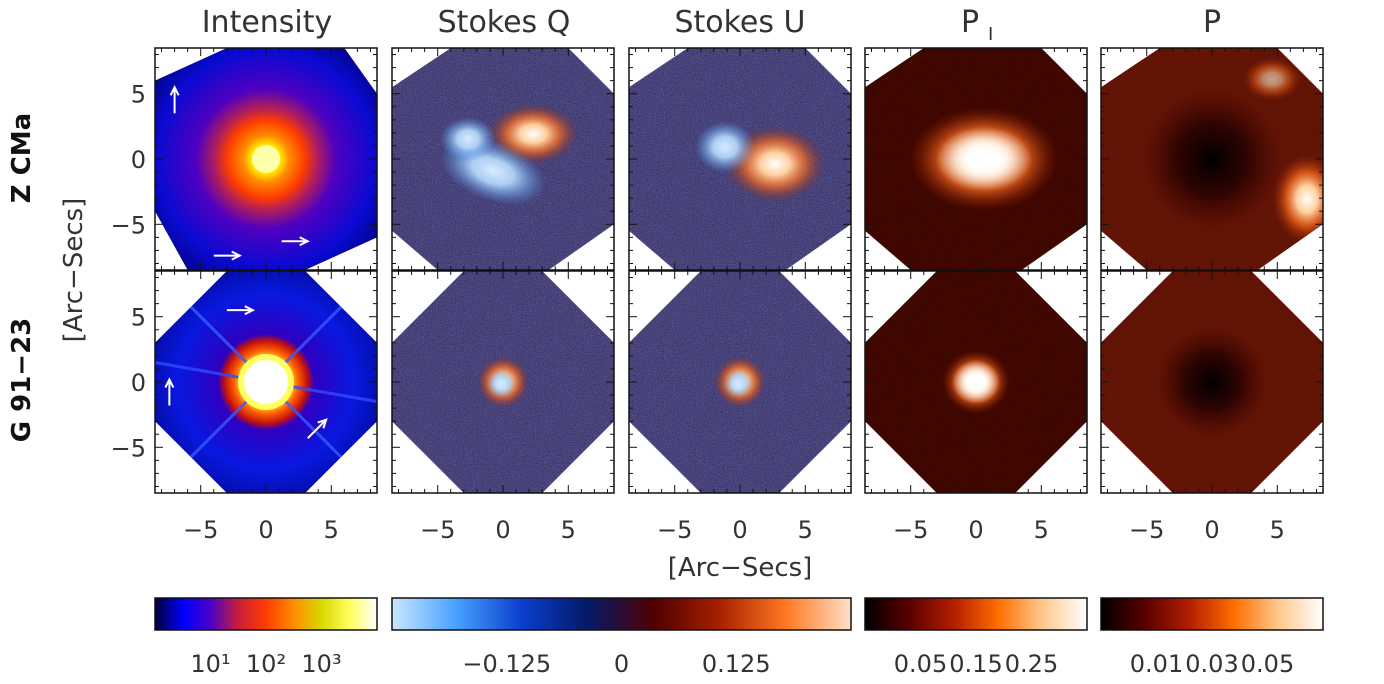 Image resolution: width=1384 pixels, height=684 pixels. What do you see at coordinates (74, 270) in the screenshot?
I see `y-axis-label: [Arc−Secs]` at bounding box center [74, 270].